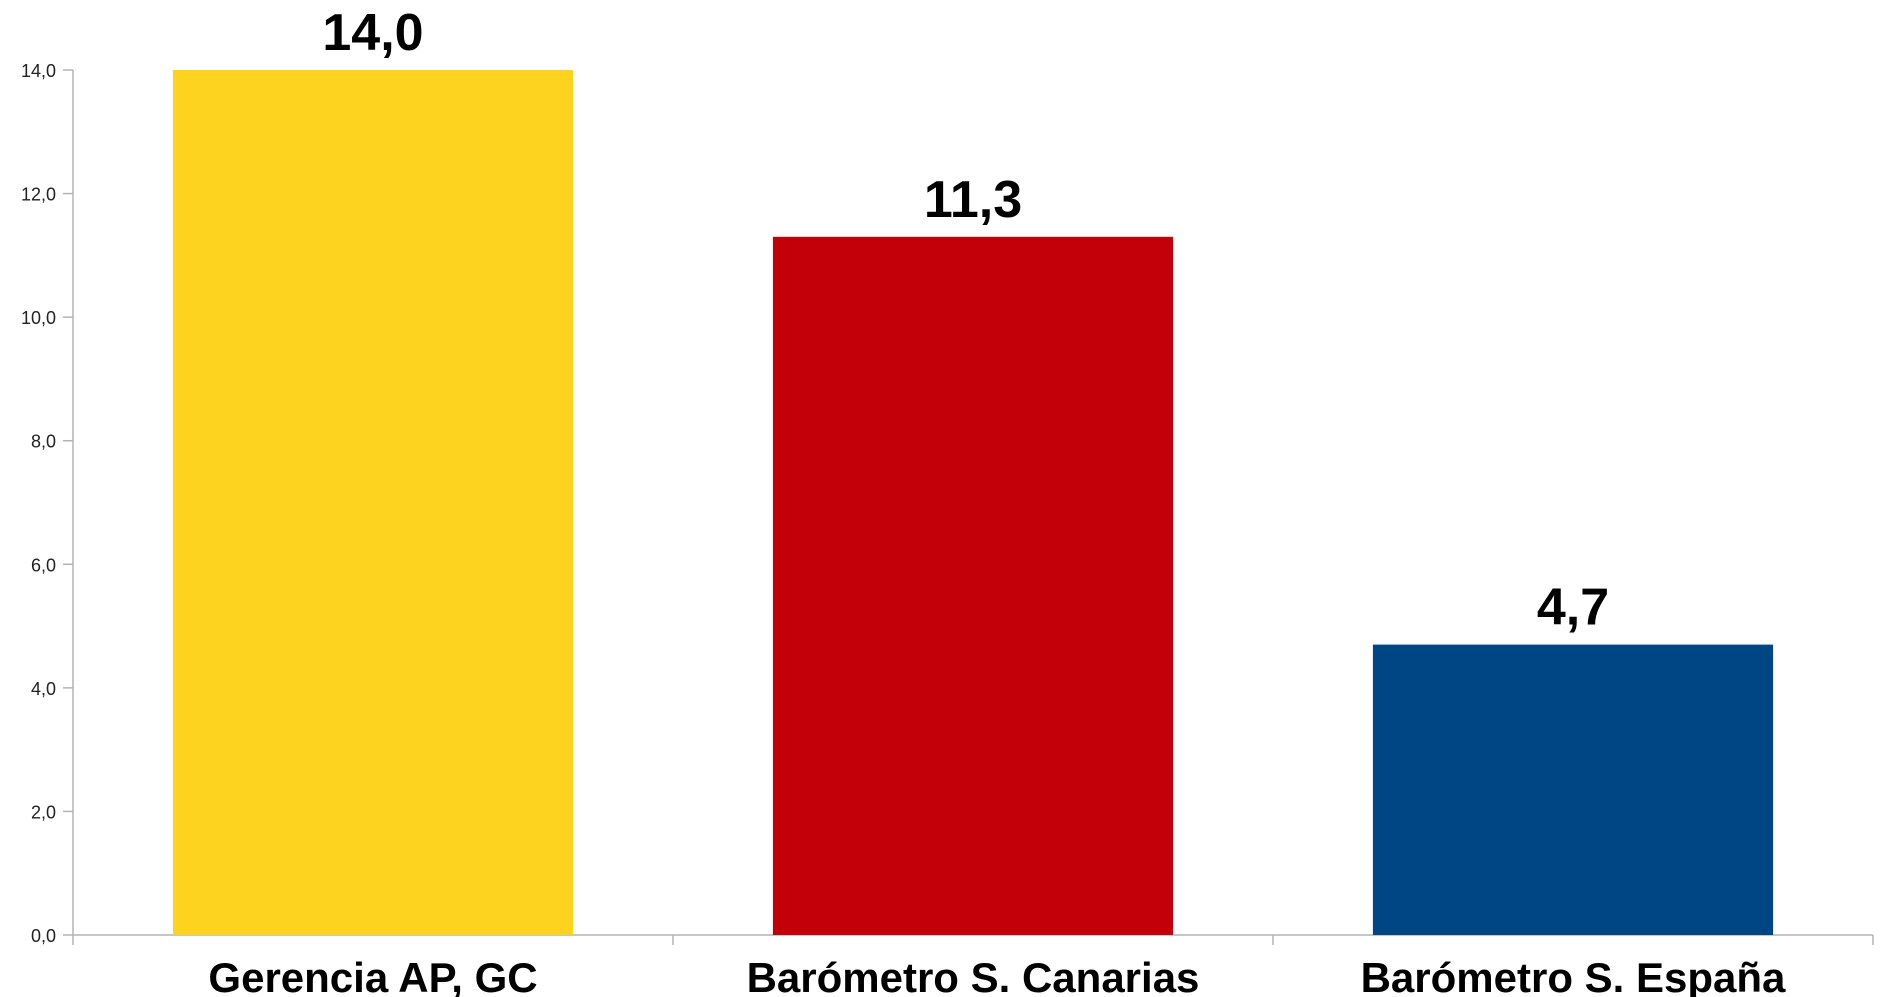 This screenshot has width=1880, height=997. Describe the element at coordinates (43, 689) in the screenshot. I see `y-tick-label: 4,0` at that location.